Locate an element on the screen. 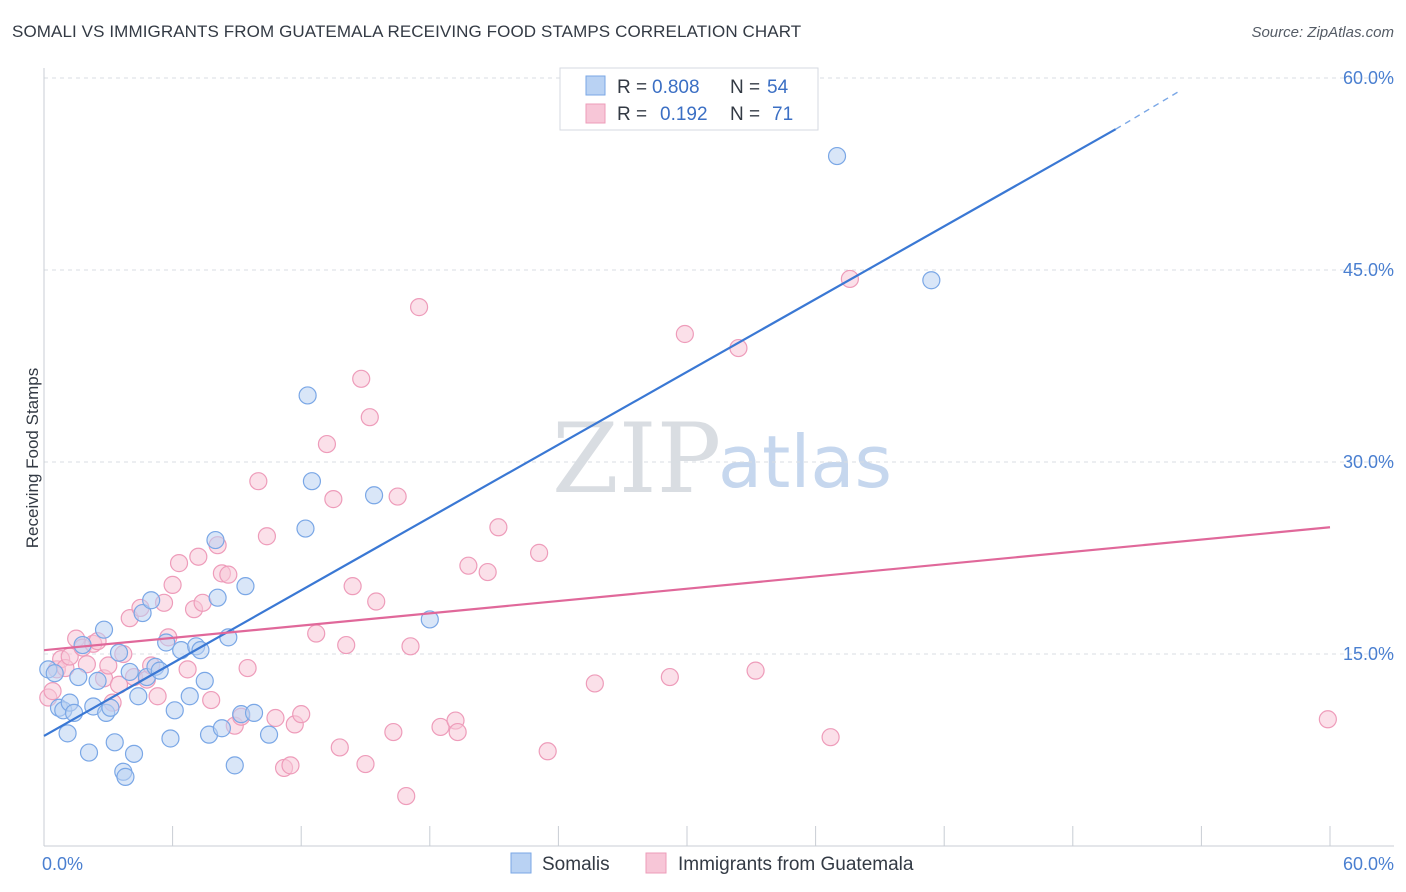  legend-r-value-2: 0.192 is located at coordinates (684, 114).